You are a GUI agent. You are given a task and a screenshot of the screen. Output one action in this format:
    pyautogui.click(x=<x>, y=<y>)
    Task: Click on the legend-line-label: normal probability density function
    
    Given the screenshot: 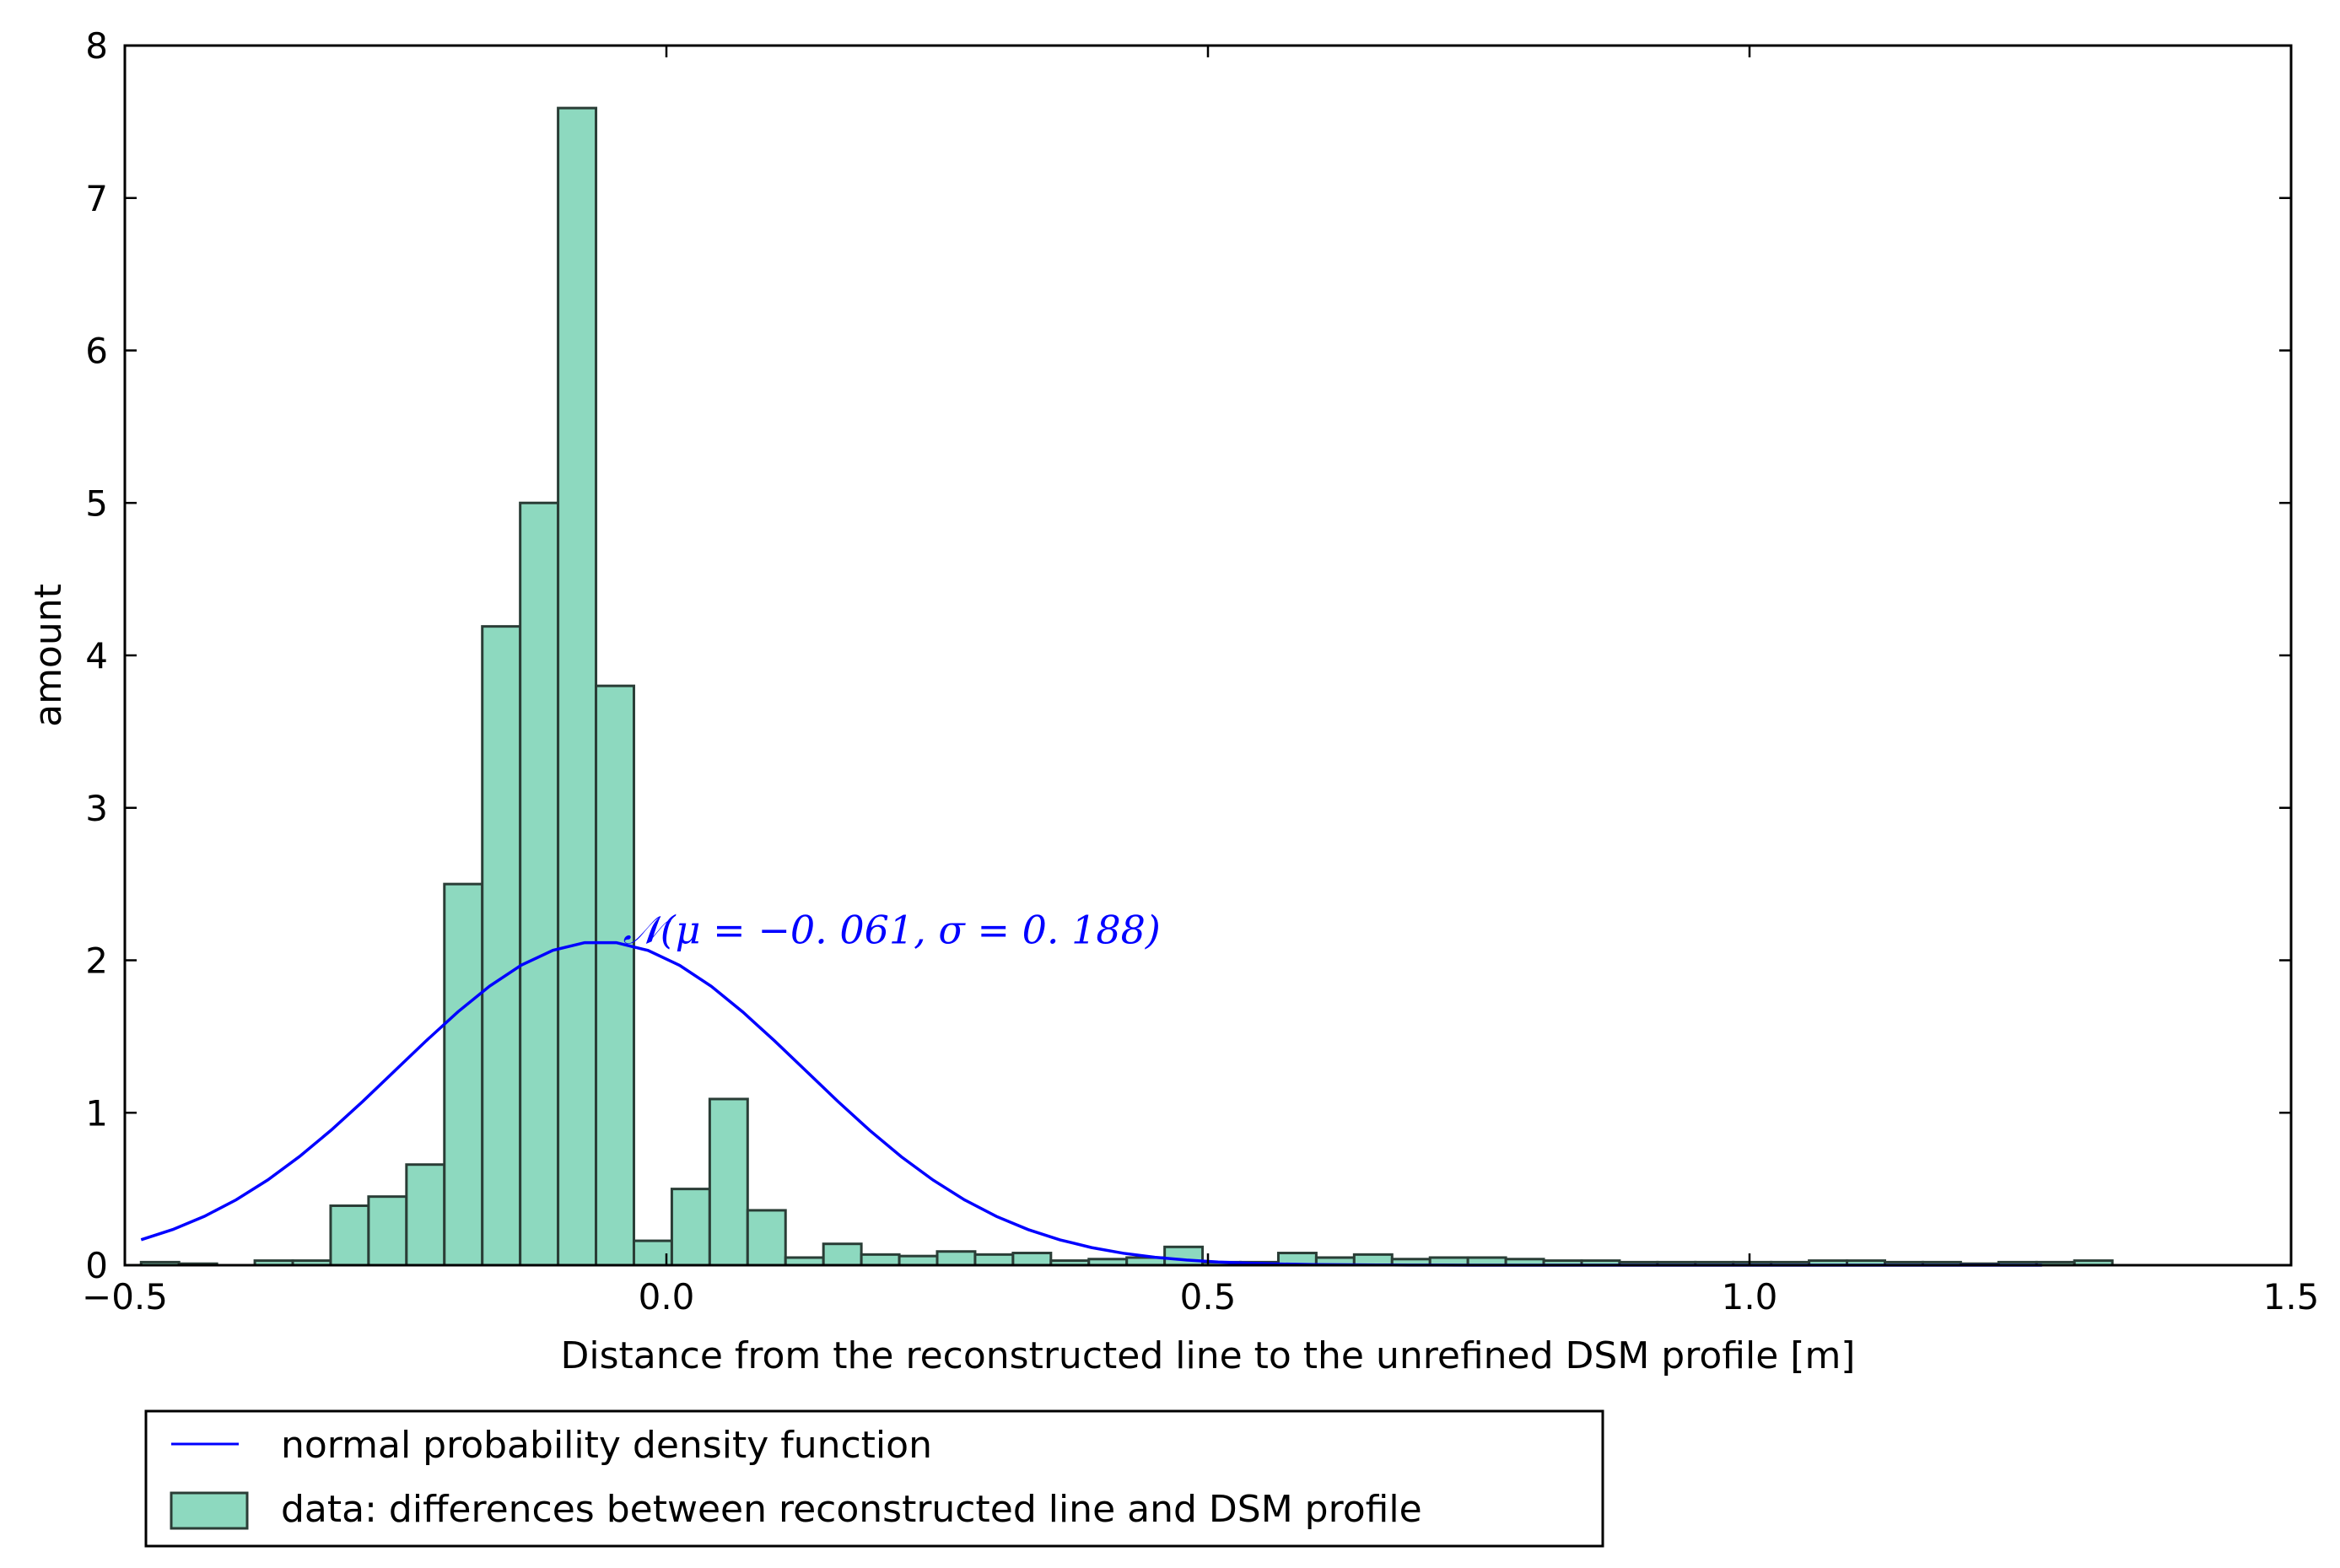 What is the action you would take?
    pyautogui.click(x=606, y=1445)
    